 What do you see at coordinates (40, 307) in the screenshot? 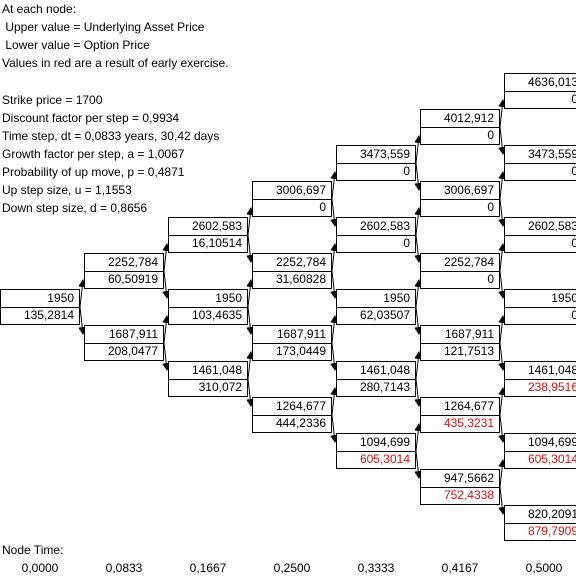
I see `tree-node: 1950 135,2814` at bounding box center [40, 307].